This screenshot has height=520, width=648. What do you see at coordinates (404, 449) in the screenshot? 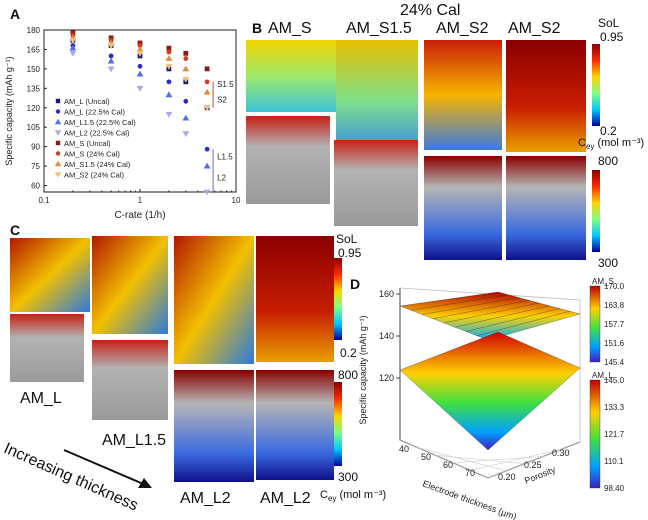
I see `chart-d-xtick-label: 40` at bounding box center [404, 449].